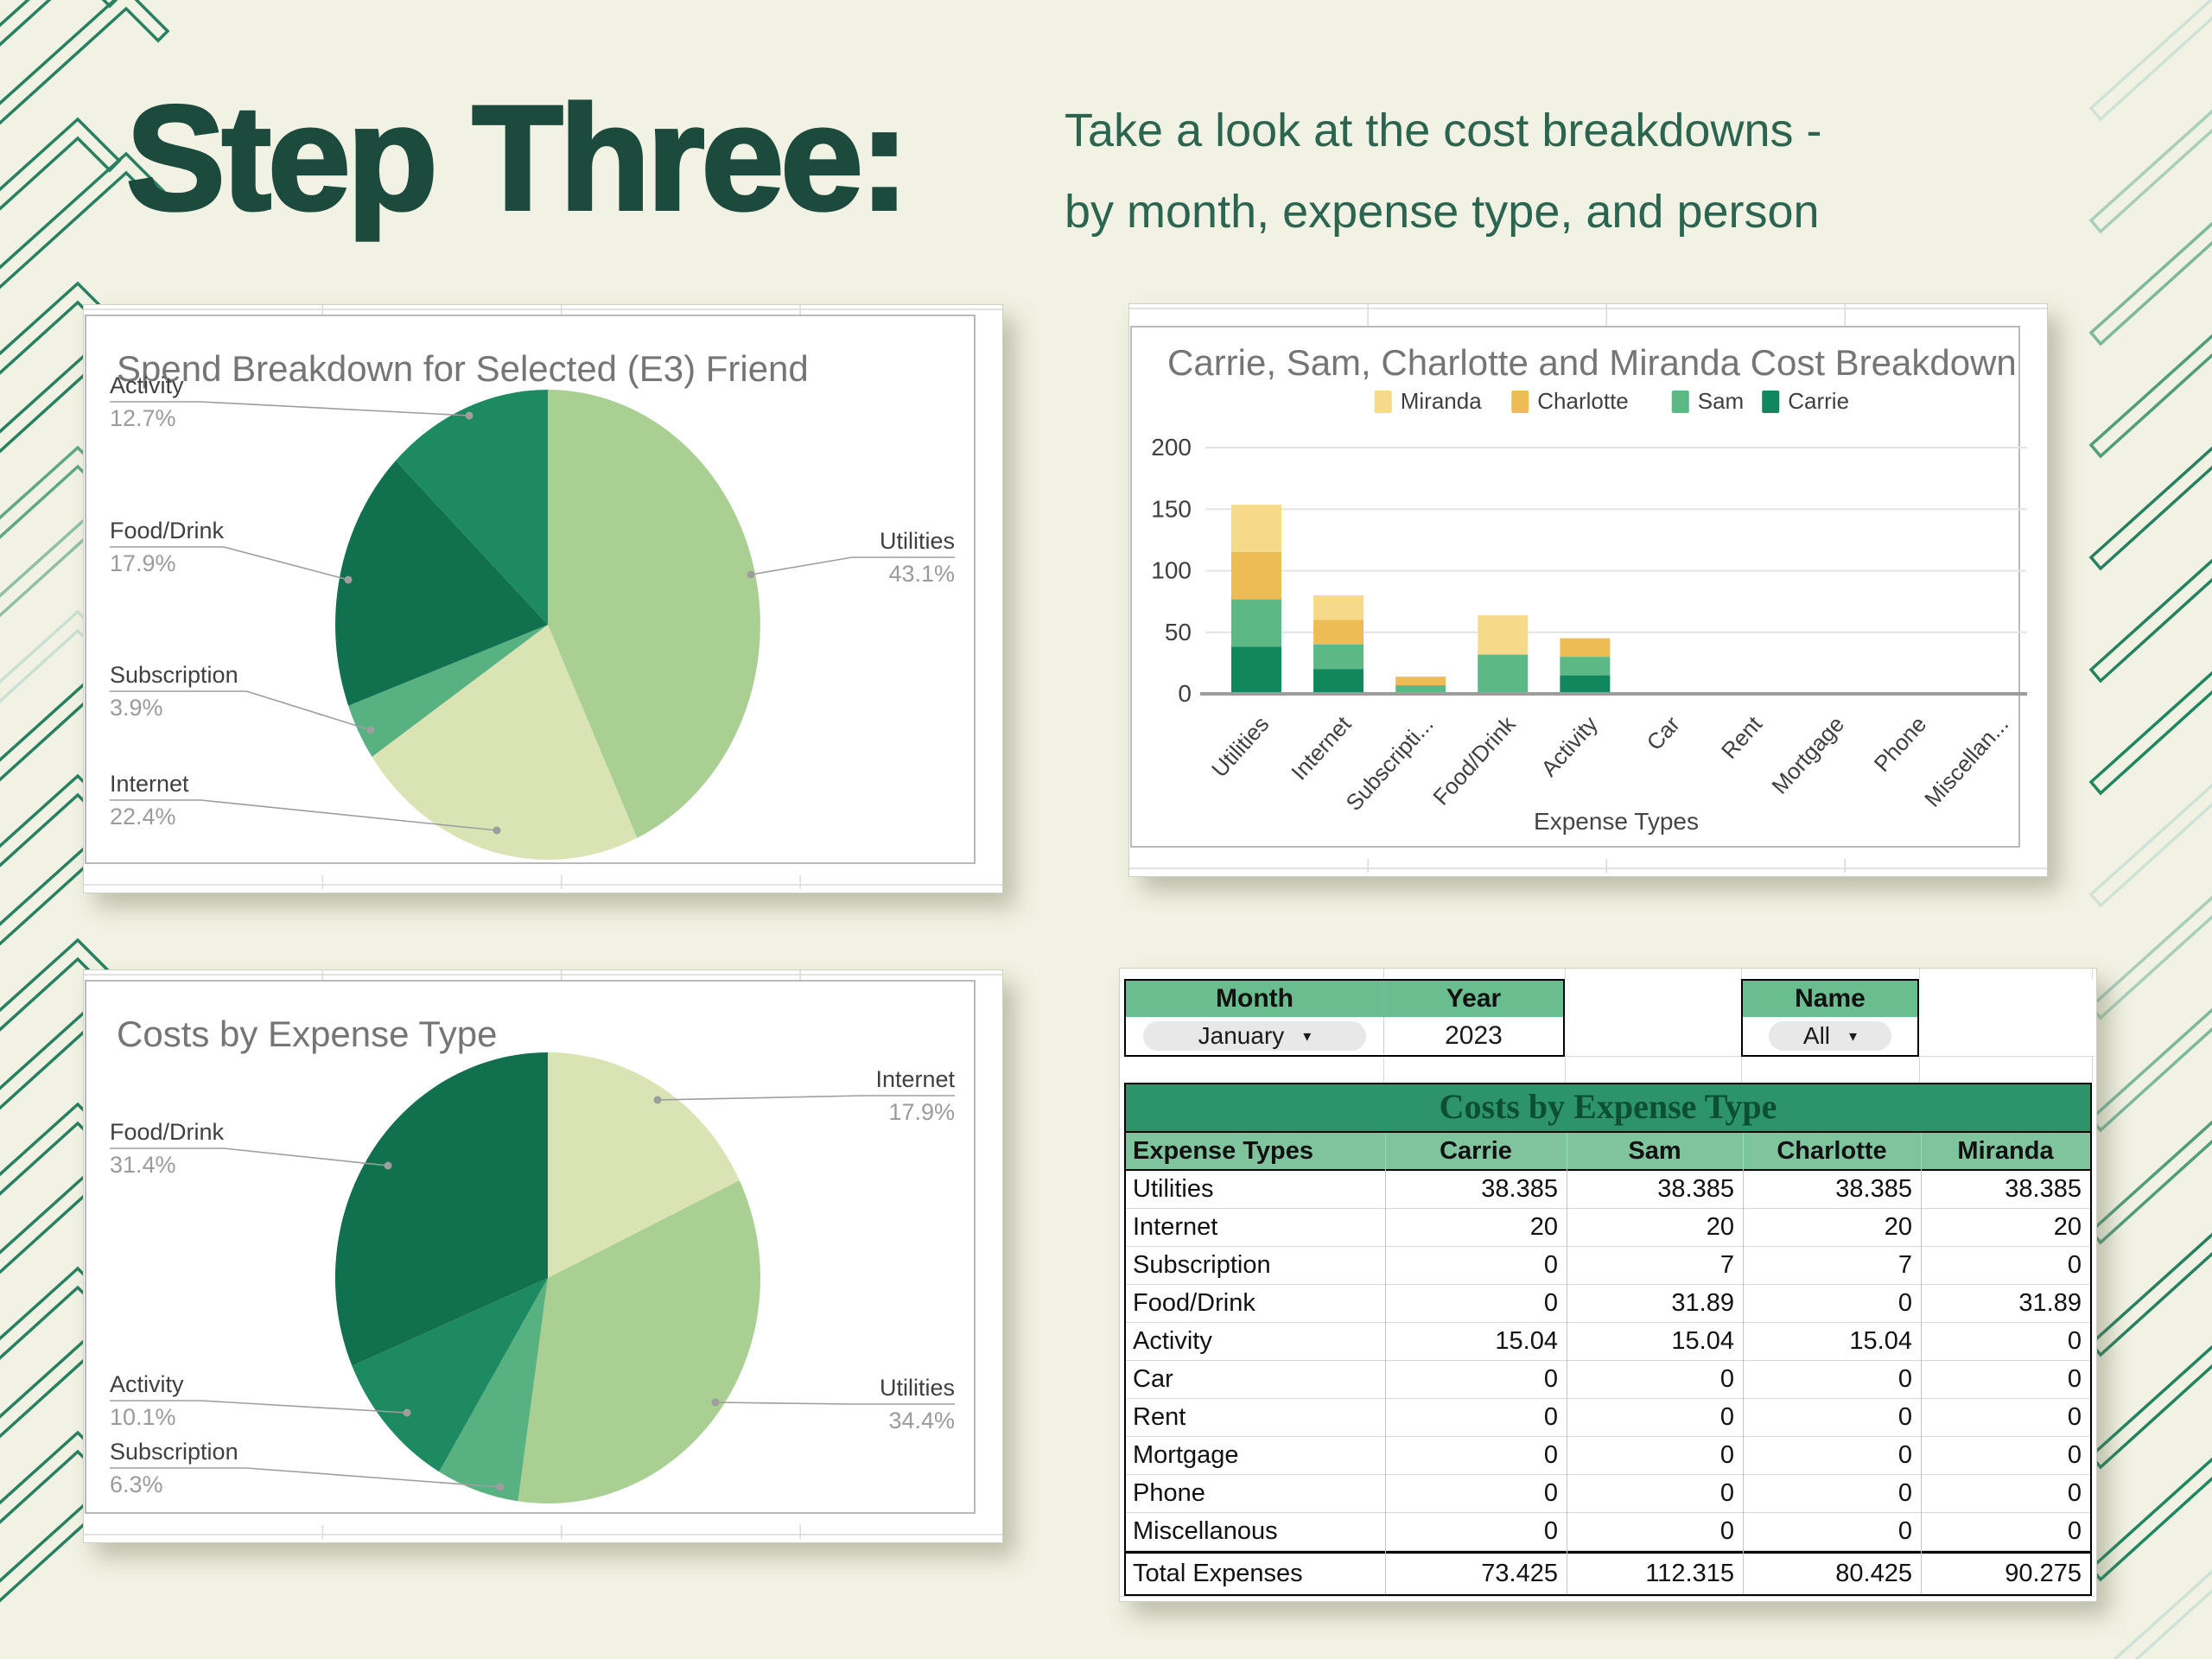  What do you see at coordinates (1881, 1341) in the screenshot?
I see `table-cell-activity-charlotte: 15.04` at bounding box center [1881, 1341].